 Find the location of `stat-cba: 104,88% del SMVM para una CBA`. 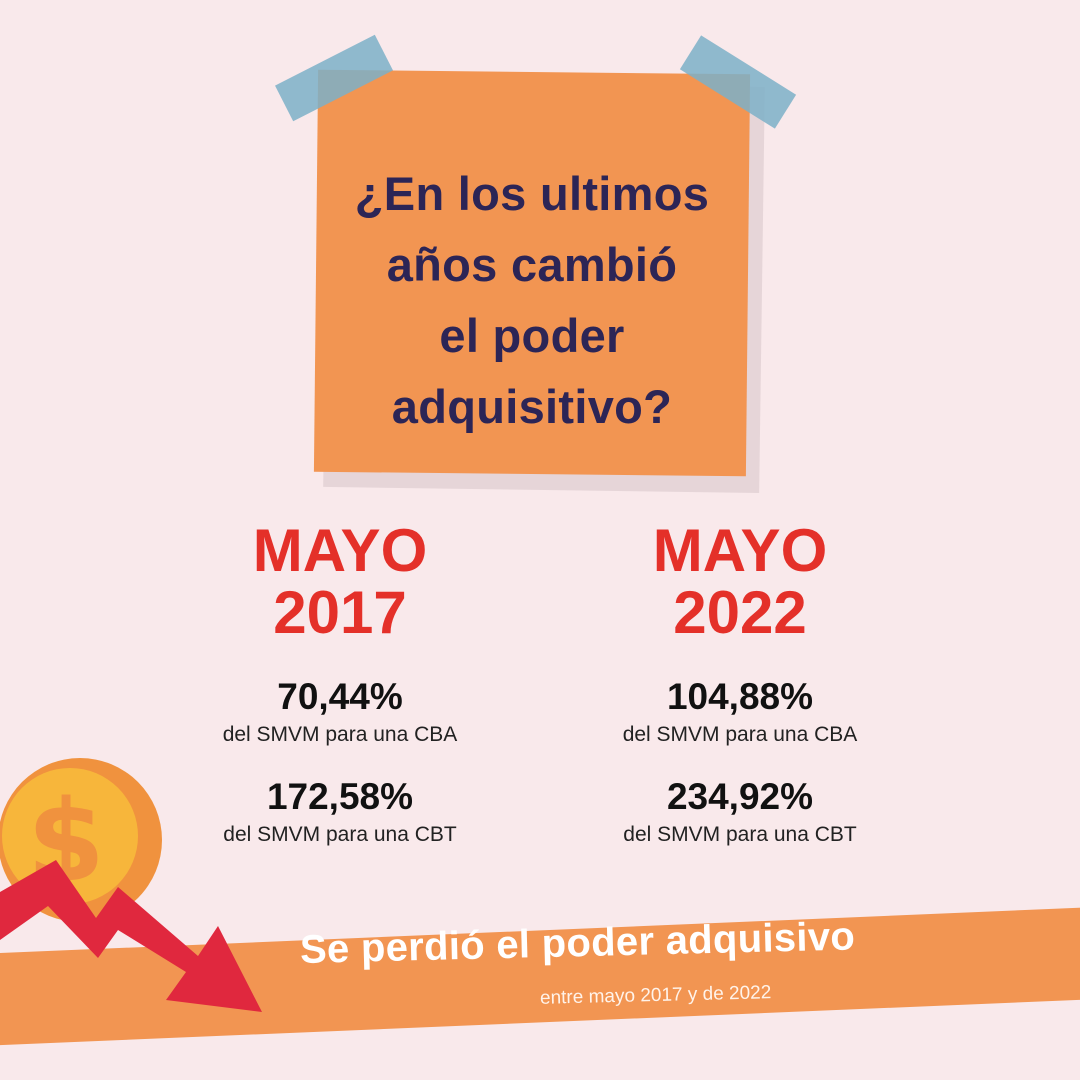

stat-cba: 104,88% del SMVM para una CBA is located at coordinates (740, 712).